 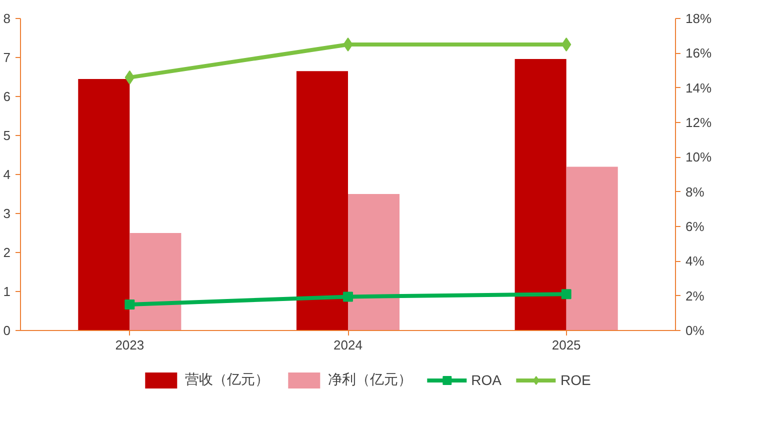 What do you see at coordinates (695, 192) in the screenshot?
I see `y2-tick-label: 8%` at bounding box center [695, 192].